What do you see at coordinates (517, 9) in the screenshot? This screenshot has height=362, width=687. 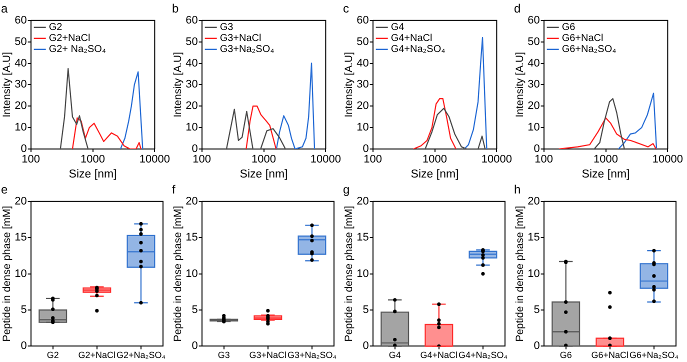 I see `chart-title: d` at bounding box center [517, 9].